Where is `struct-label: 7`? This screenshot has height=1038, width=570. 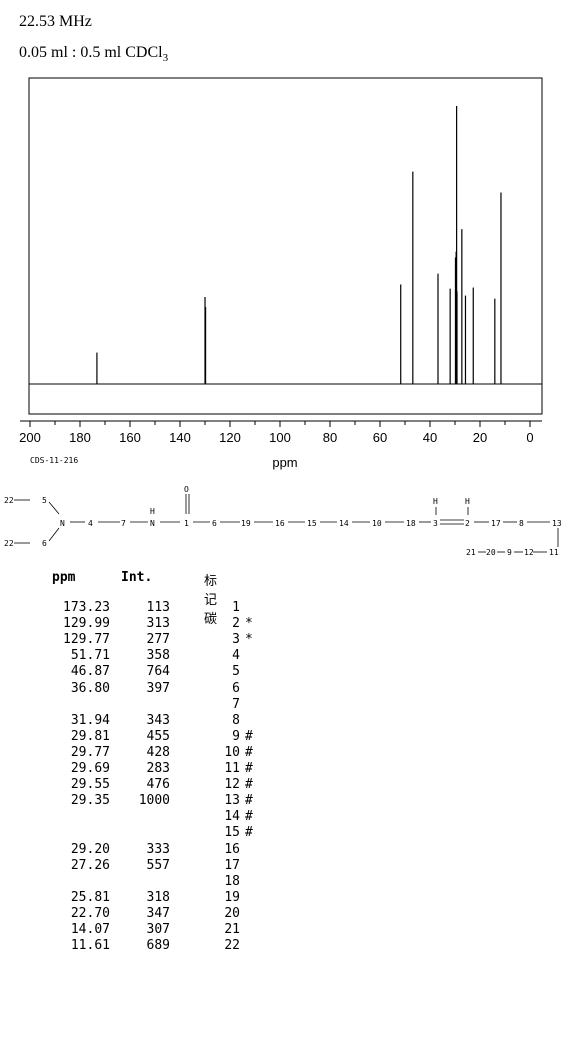 struct-label: 7 is located at coordinates (123, 523).